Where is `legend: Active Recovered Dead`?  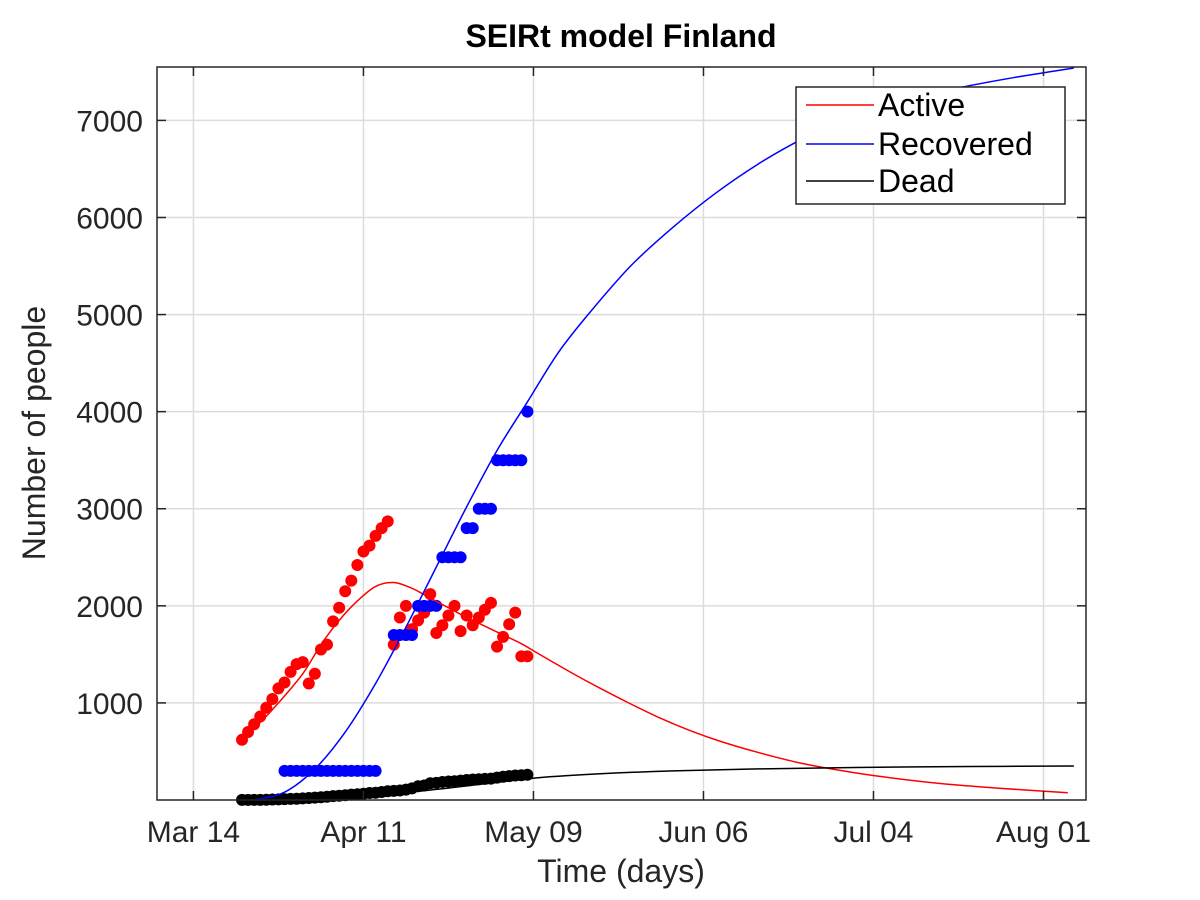
legend: Active Recovered Dead is located at coordinates (930, 145).